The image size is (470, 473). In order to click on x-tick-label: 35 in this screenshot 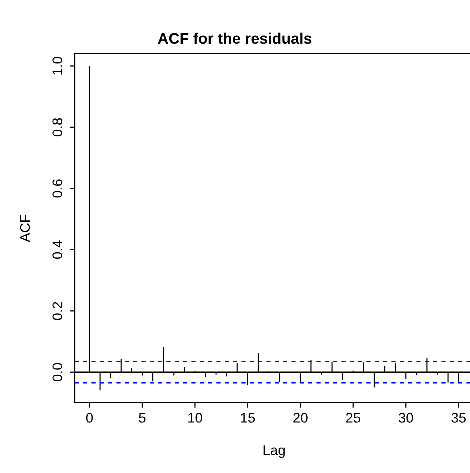, I will do `click(459, 418)`.